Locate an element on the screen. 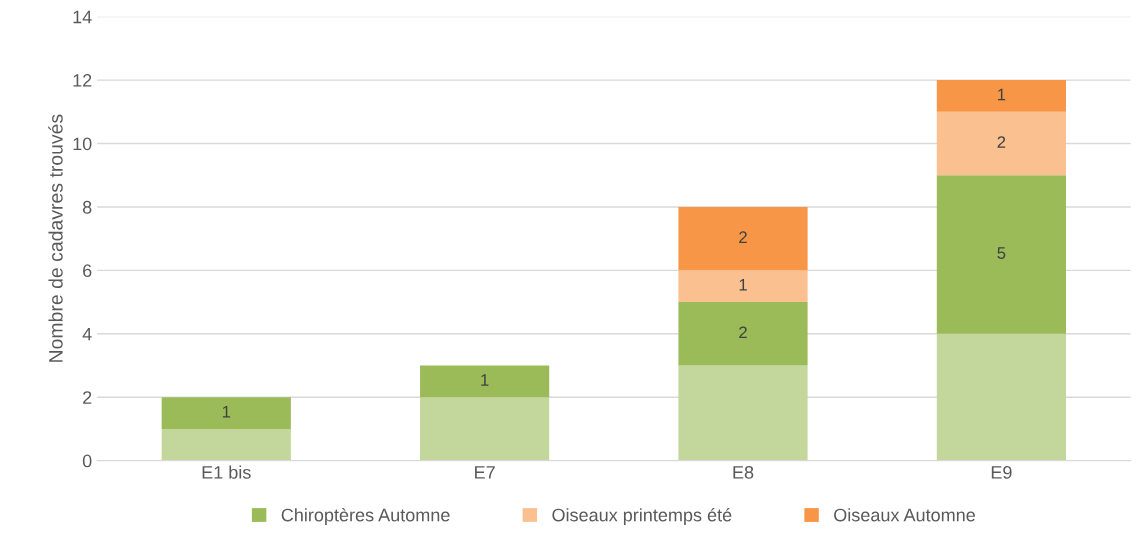 This screenshot has height=555, width=1142. legend-label: Oiseaux Automne is located at coordinates (904, 515).